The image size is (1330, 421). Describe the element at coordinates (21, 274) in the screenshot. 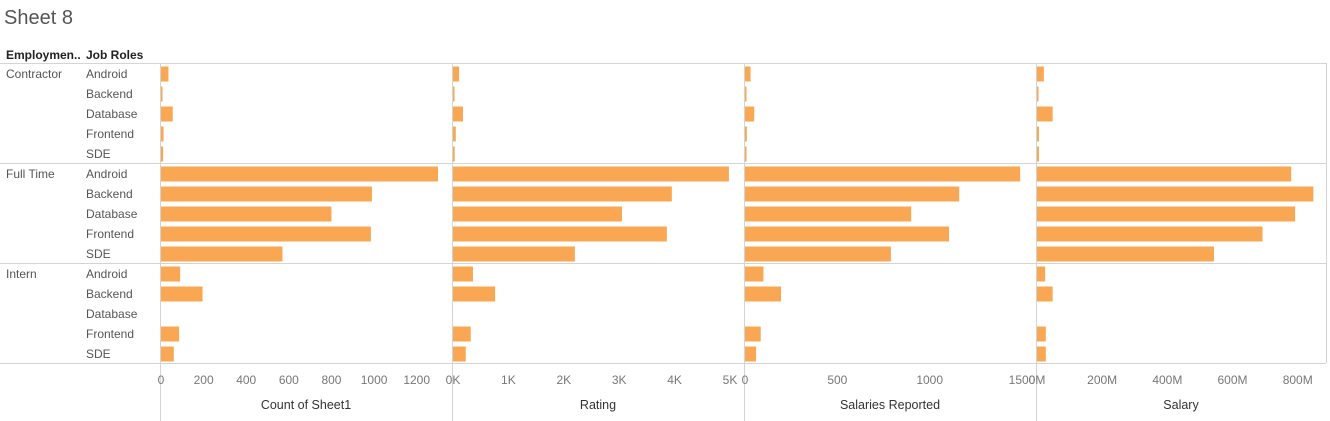

I see `employment-label: Intern` at that location.